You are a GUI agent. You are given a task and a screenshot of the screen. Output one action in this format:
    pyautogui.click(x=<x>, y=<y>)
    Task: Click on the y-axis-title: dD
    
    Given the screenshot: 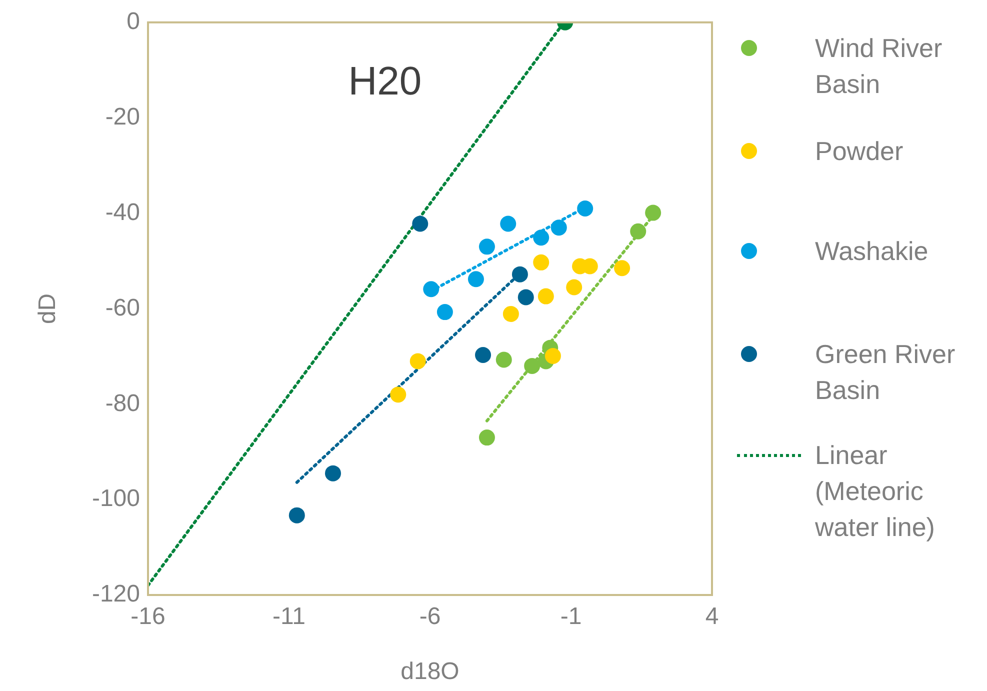 What is the action you would take?
    pyautogui.click(x=48, y=308)
    